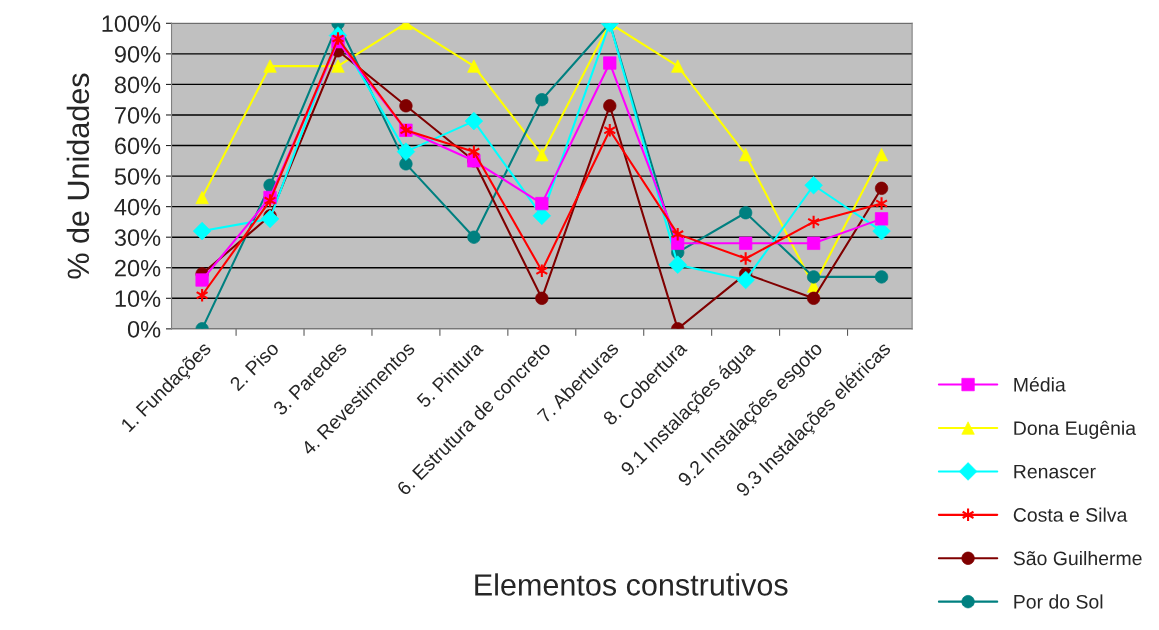  What do you see at coordinates (138, 115) in the screenshot?
I see `y-tick-label: 70%` at bounding box center [138, 115].